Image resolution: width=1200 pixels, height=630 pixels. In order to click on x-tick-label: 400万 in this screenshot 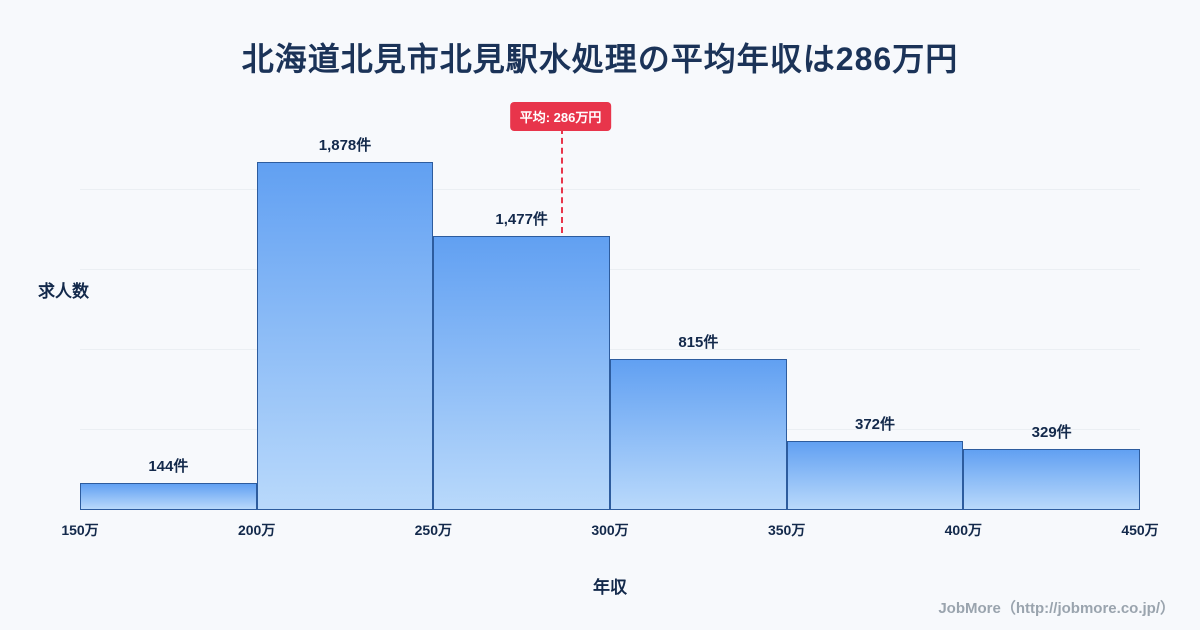, I will do `click(963, 530)`.